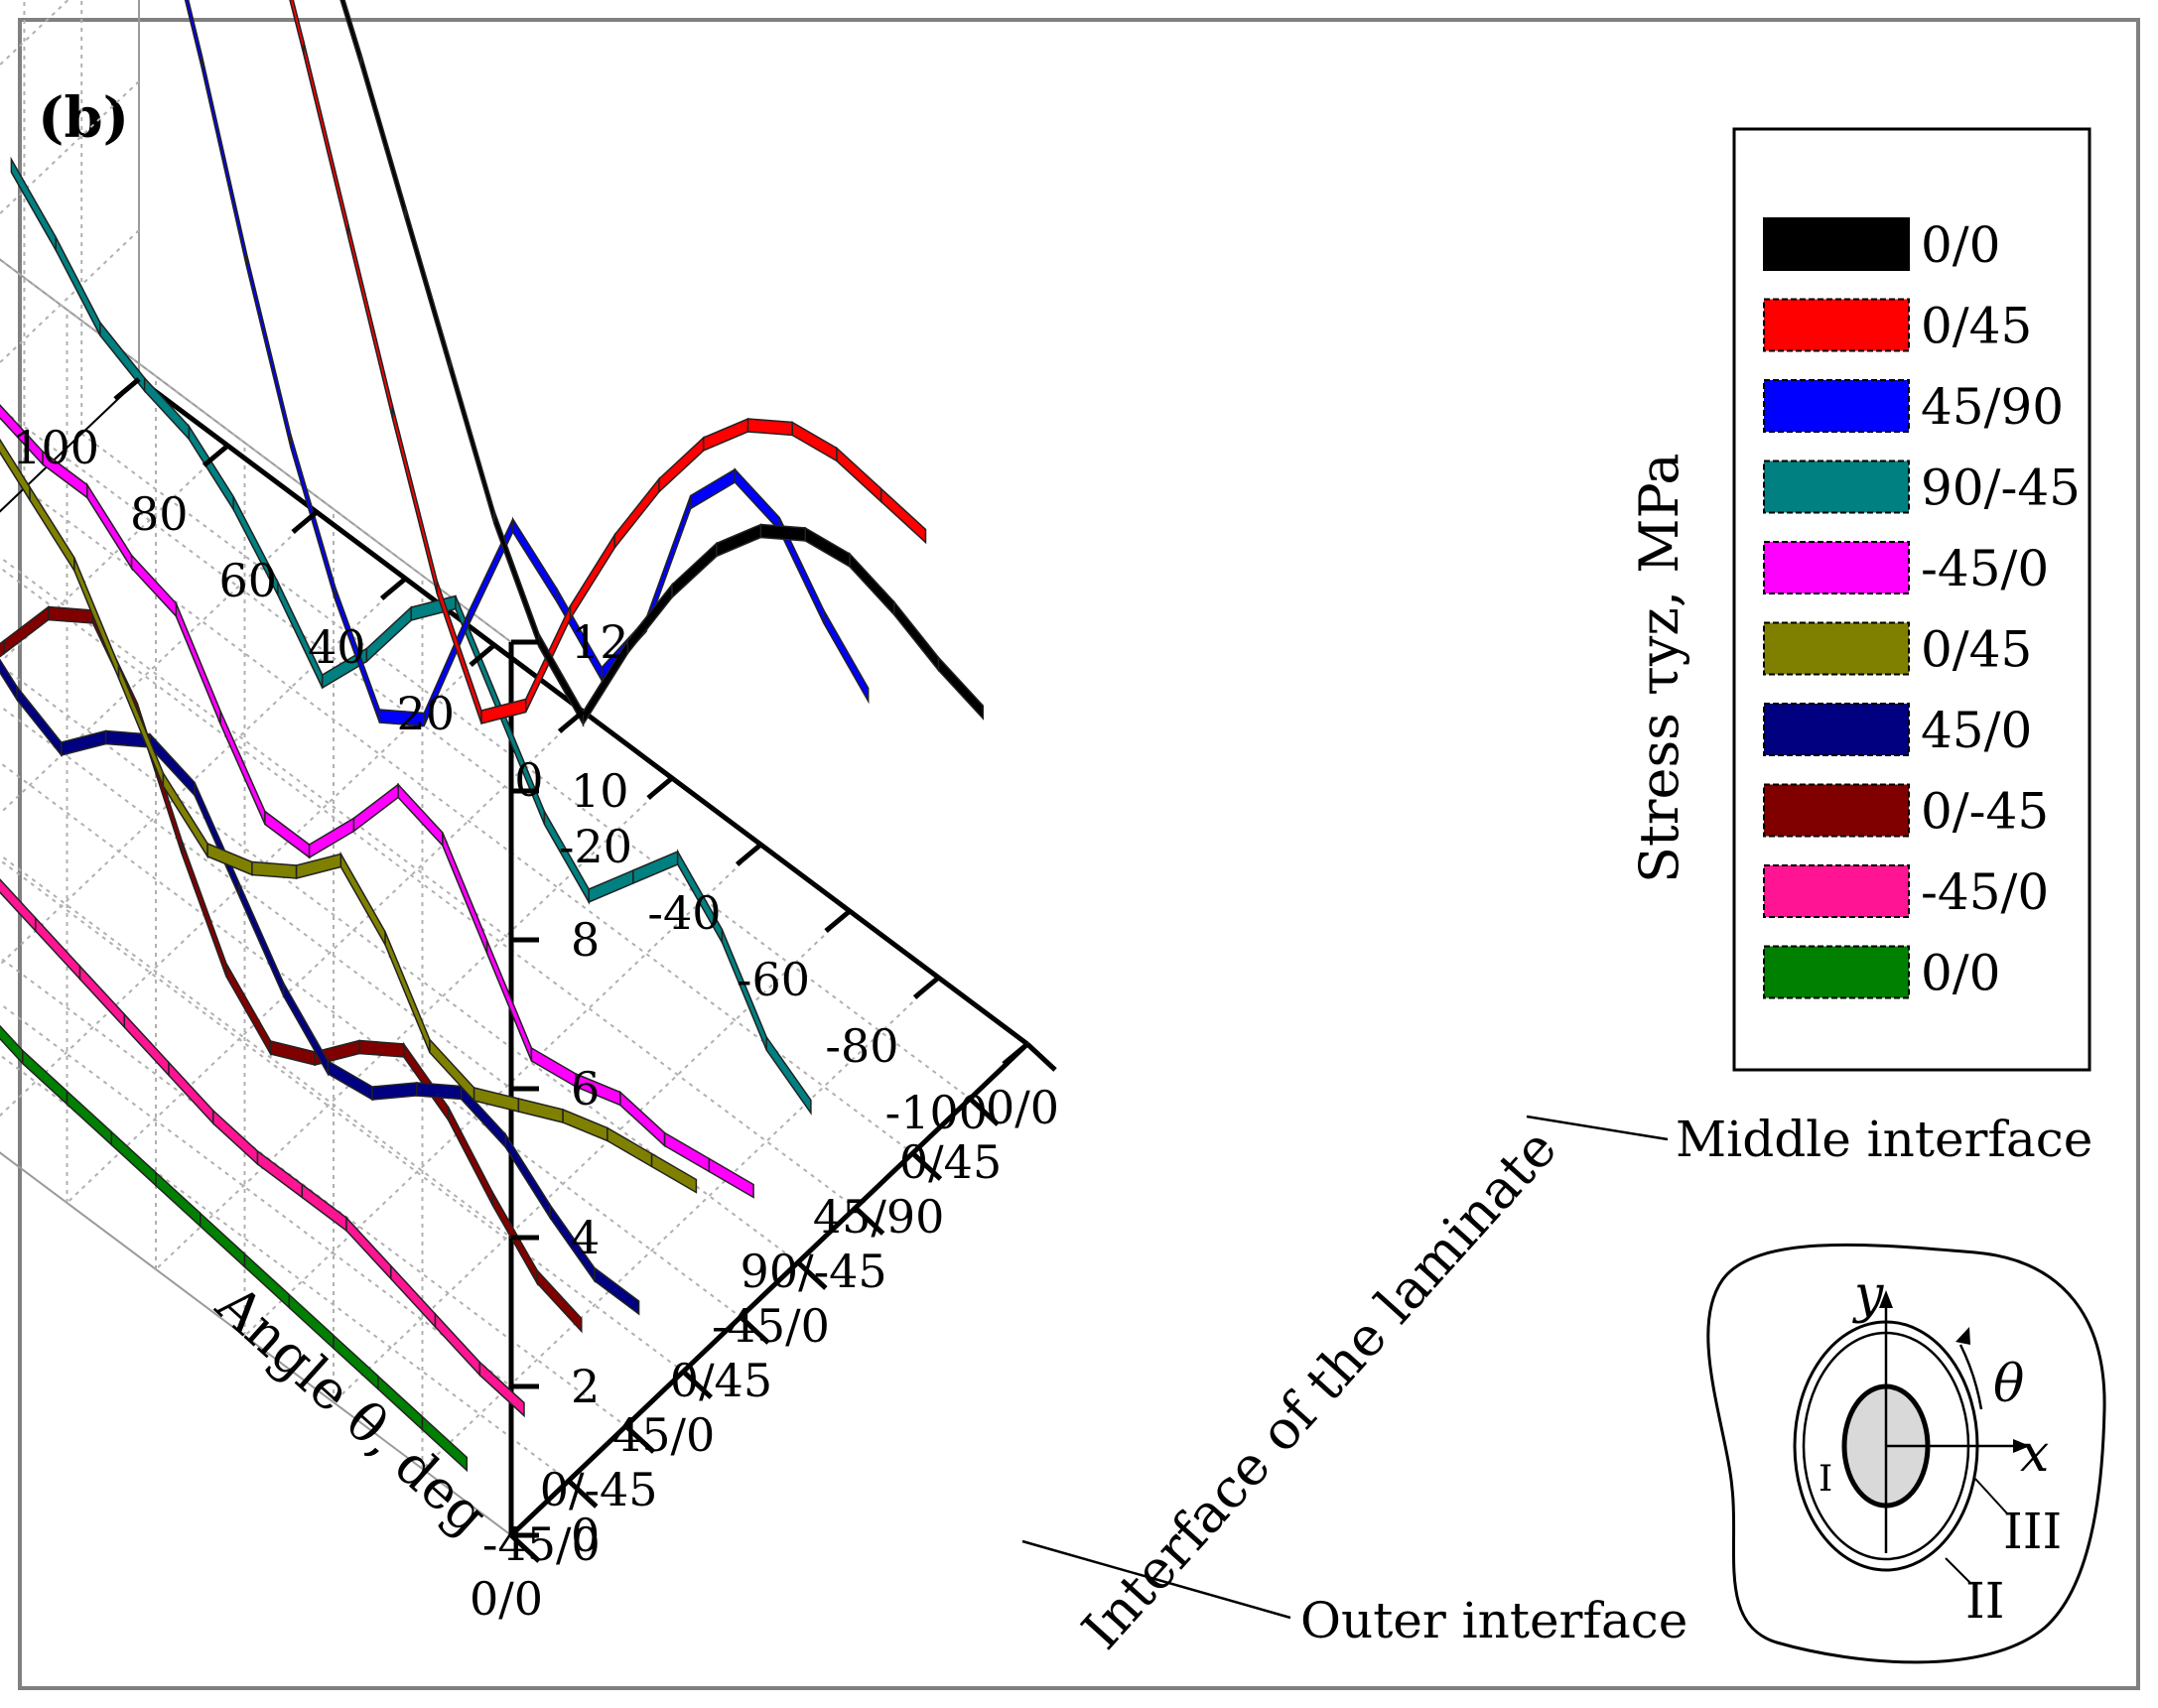 This screenshot has height=1708, width=2158. What do you see at coordinates (2034, 1454) in the screenshot?
I see `inset-x-label: x` at bounding box center [2034, 1454].